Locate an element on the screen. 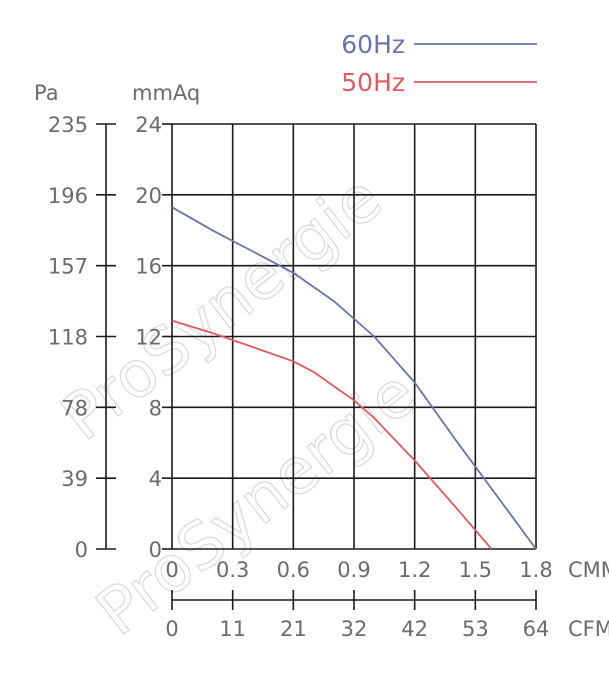 The height and width of the screenshot is (695, 609). cmm-tick-label: 1.8 is located at coordinates (535, 570).